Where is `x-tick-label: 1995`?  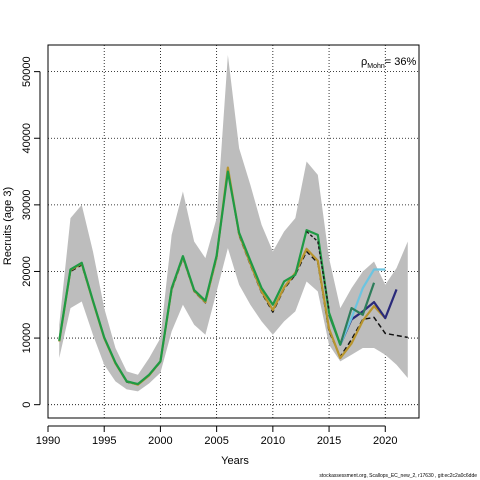
x-tick-label: 1995 is located at coordinates (104, 441).